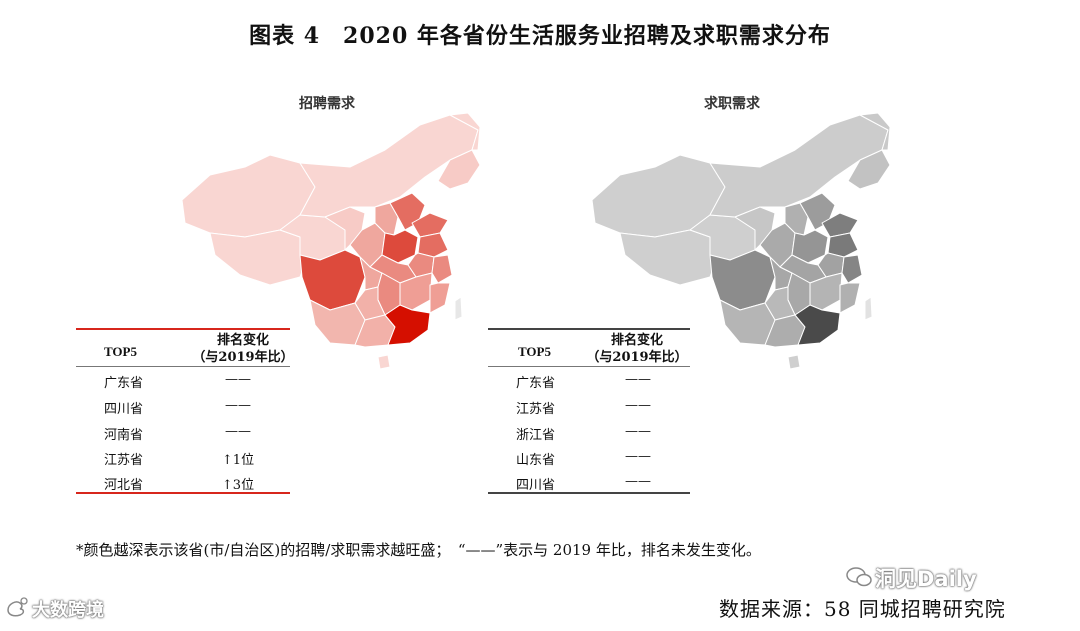 The width and height of the screenshot is (1080, 631). Describe the element at coordinates (124, 485) in the screenshot. I see `table-row-province: 河北省` at that location.